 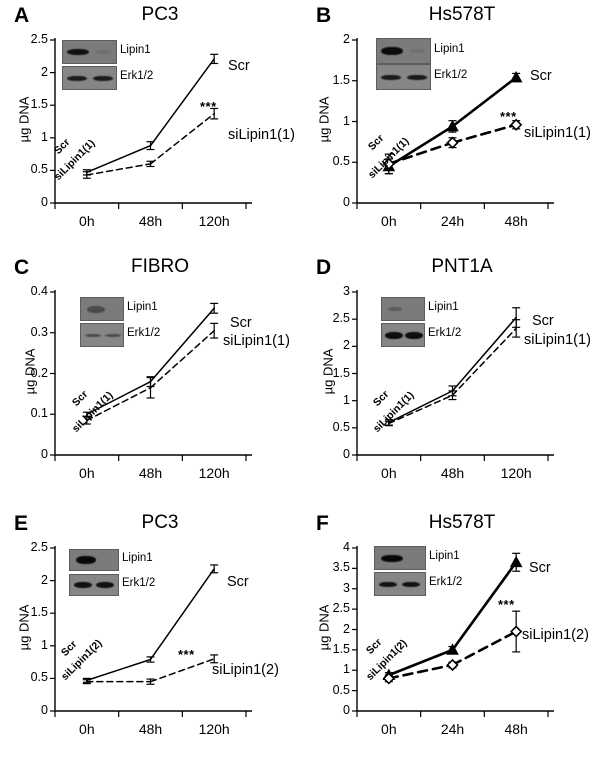 I want to click on y-tick-label: 0.1, so click(x=39, y=413).